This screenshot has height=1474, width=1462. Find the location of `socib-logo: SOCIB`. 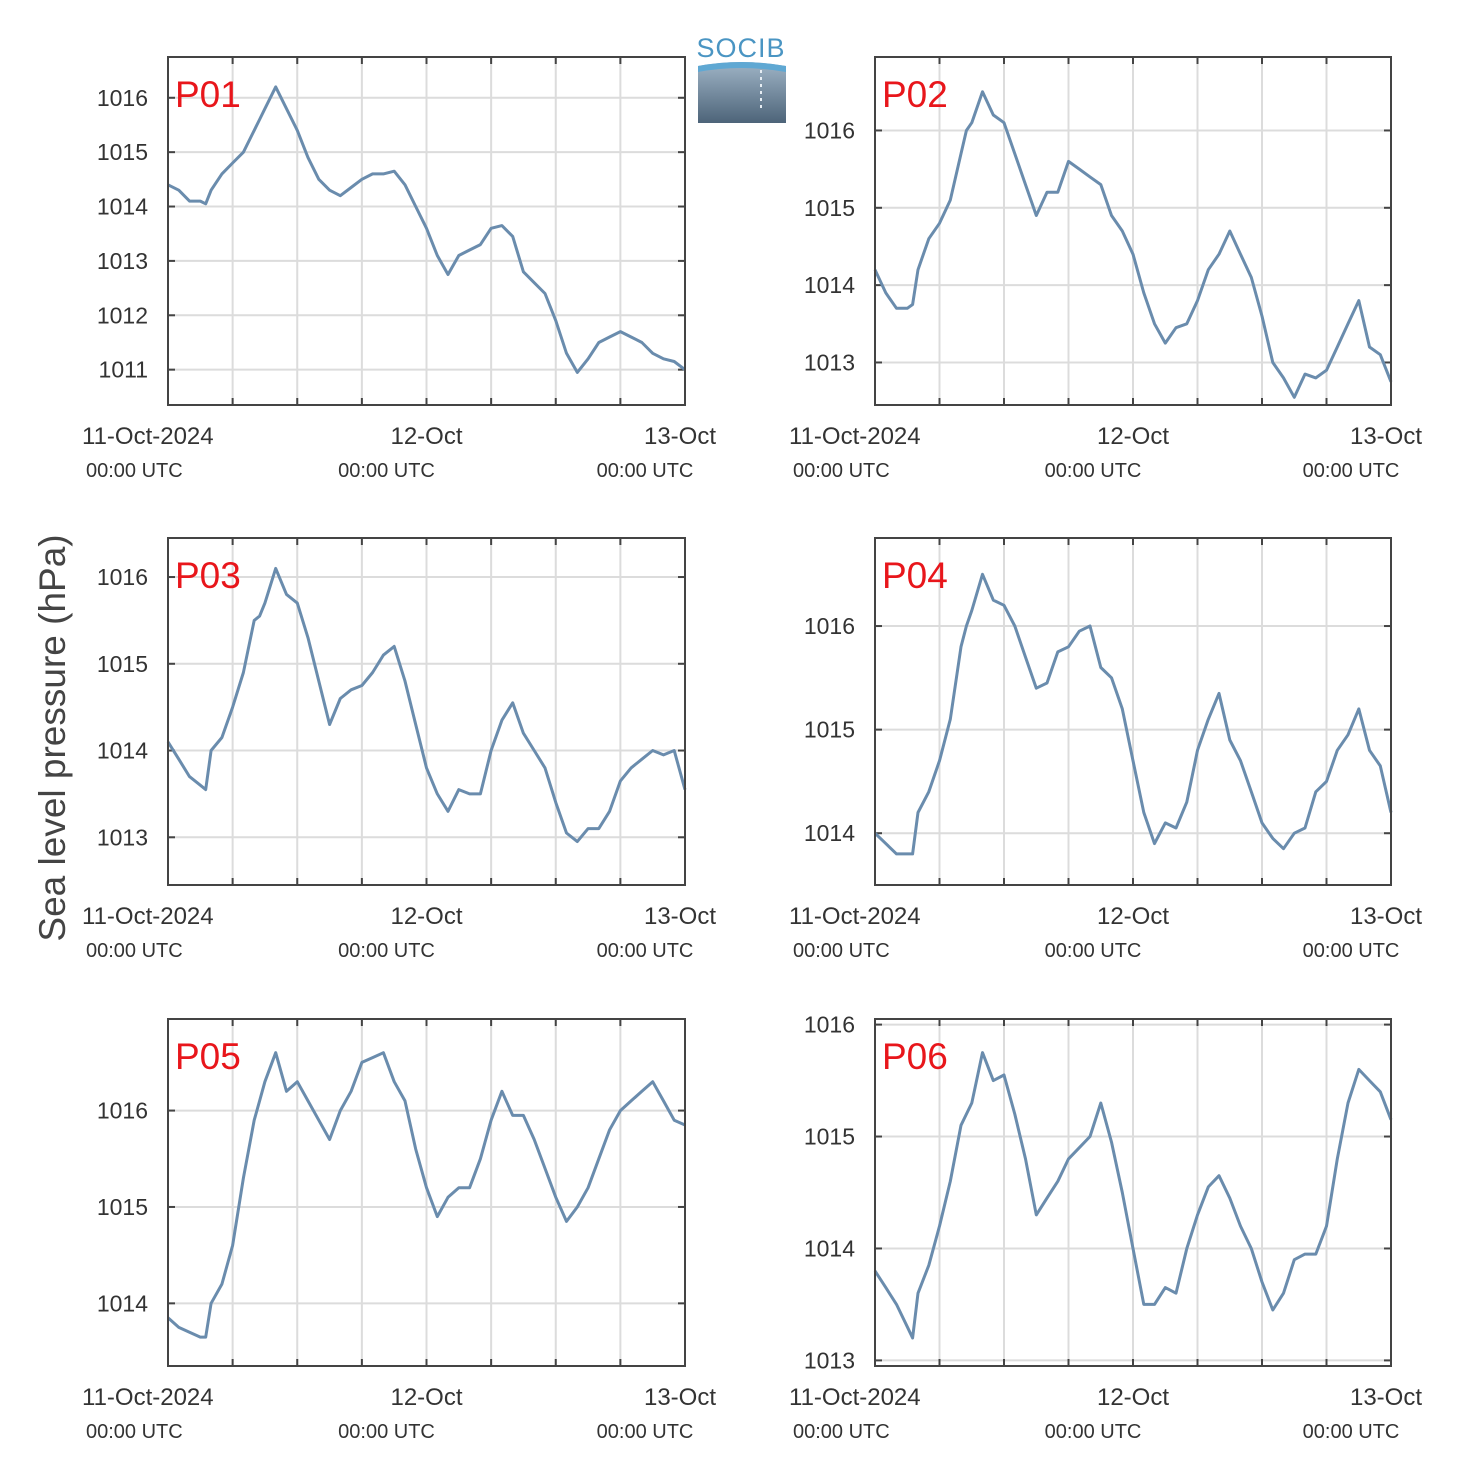

socib-logo: SOCIB is located at coordinates (741, 78).